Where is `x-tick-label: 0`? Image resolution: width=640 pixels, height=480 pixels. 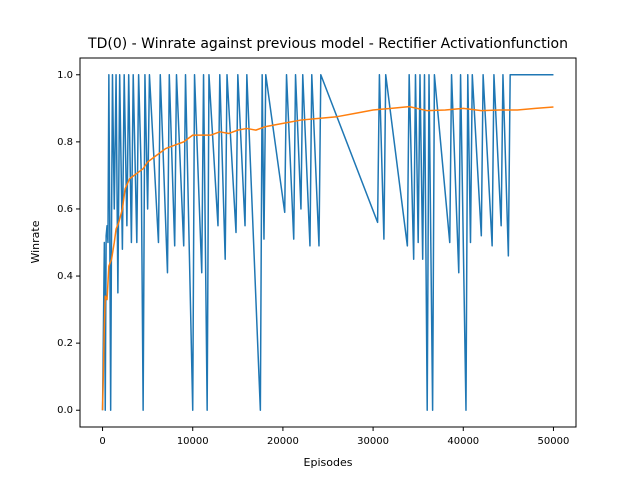
x-tick-label: 0 is located at coordinates (102, 441).